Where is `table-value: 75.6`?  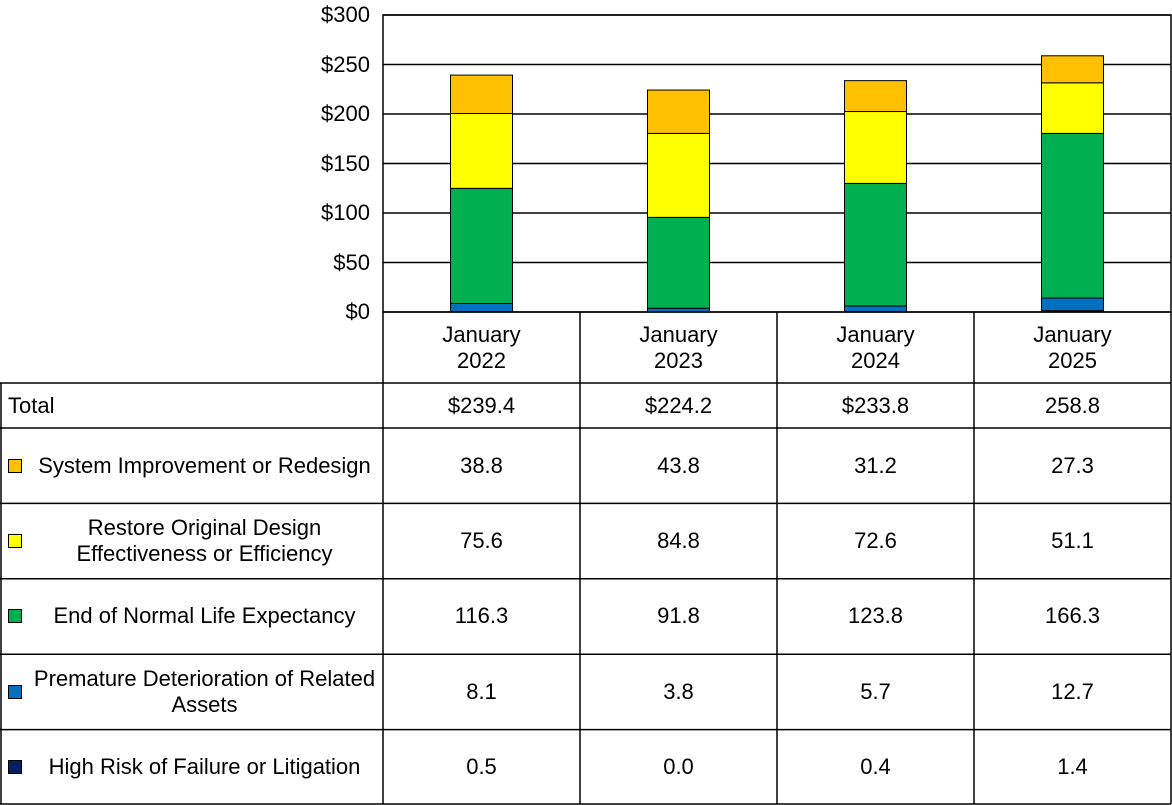
table-value: 75.6 is located at coordinates (481, 540).